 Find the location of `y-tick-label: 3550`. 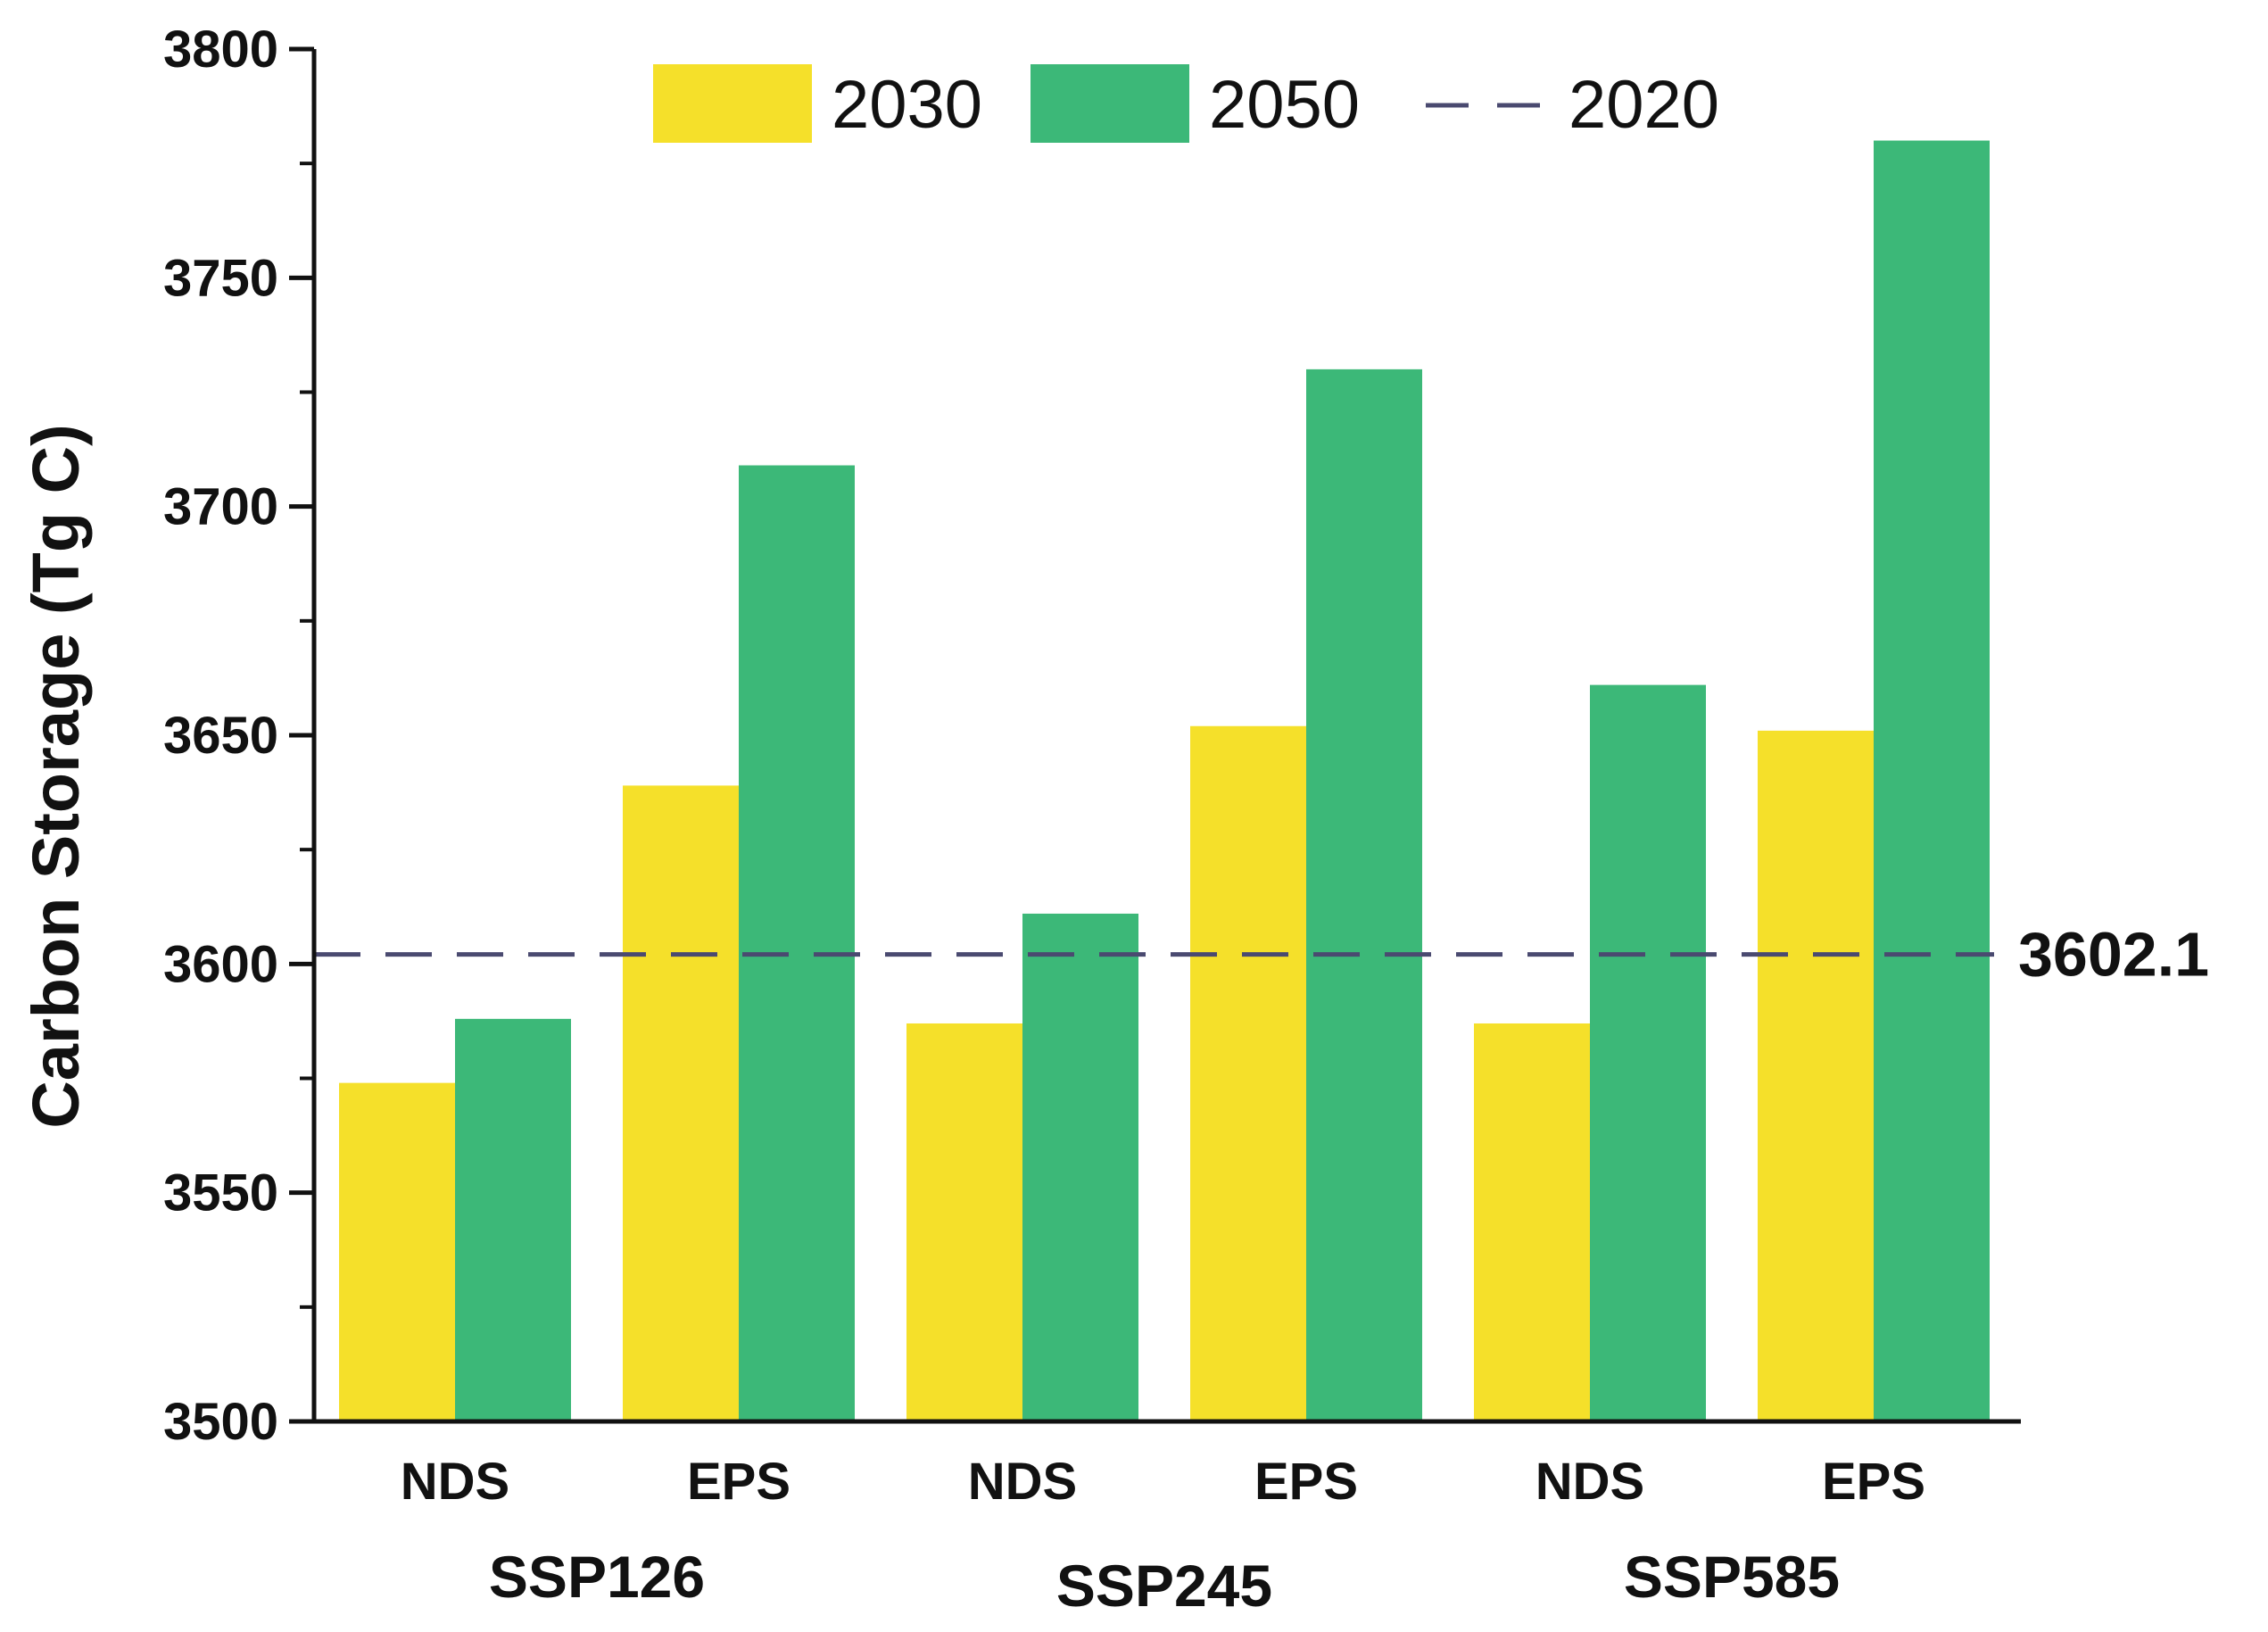

y-tick-label: 3550 is located at coordinates (220, 1193).